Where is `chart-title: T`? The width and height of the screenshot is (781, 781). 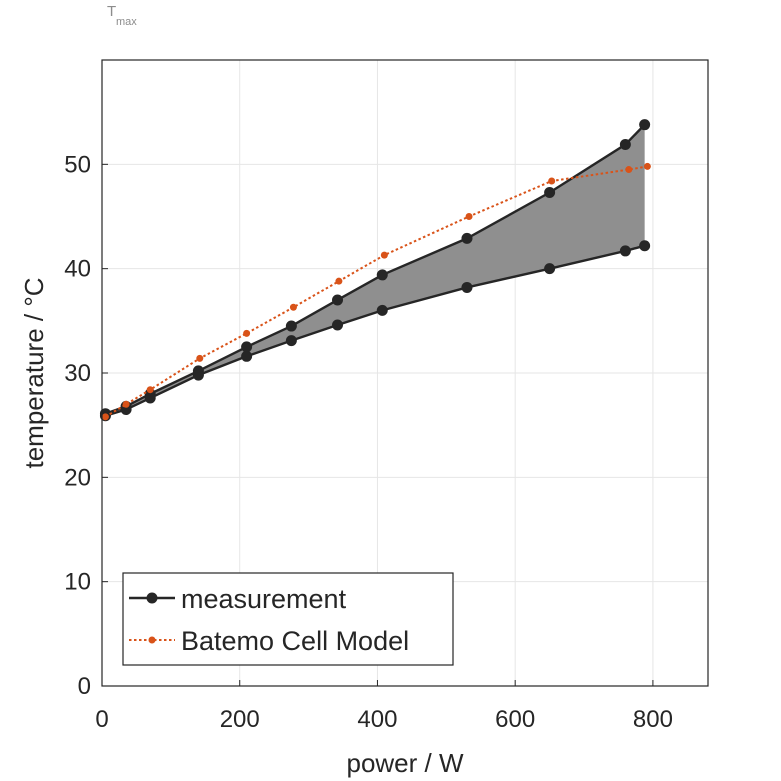
chart-title: T is located at coordinates (111, 11).